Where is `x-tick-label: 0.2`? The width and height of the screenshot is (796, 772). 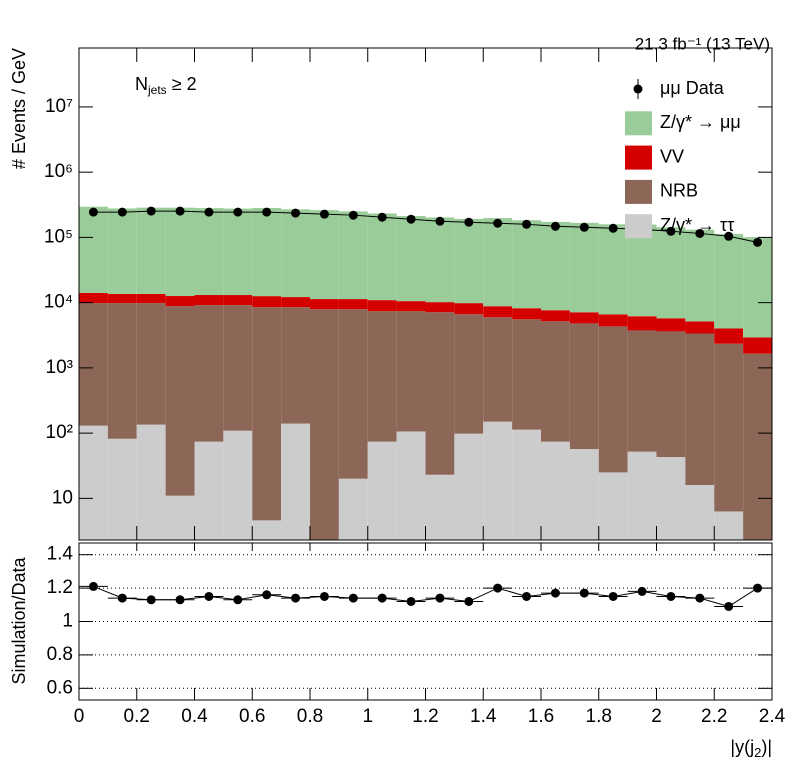 x-tick-label: 0.2 is located at coordinates (137, 716).